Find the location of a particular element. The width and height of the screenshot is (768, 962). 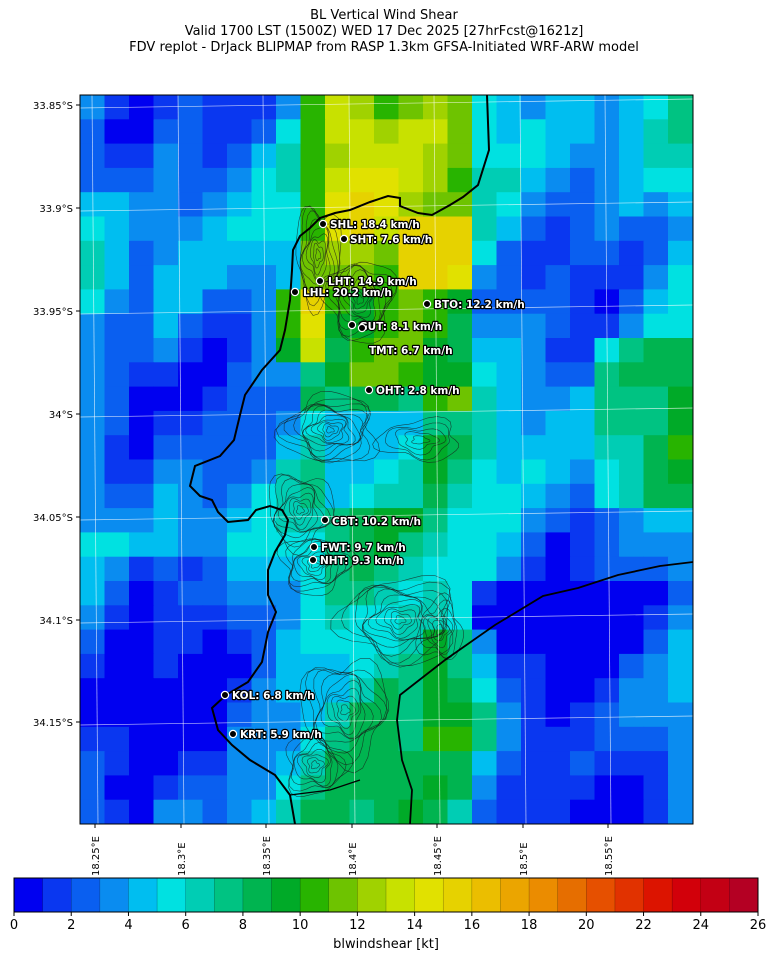

lon-tick-label: 18.4°E is located at coordinates (353, 859).